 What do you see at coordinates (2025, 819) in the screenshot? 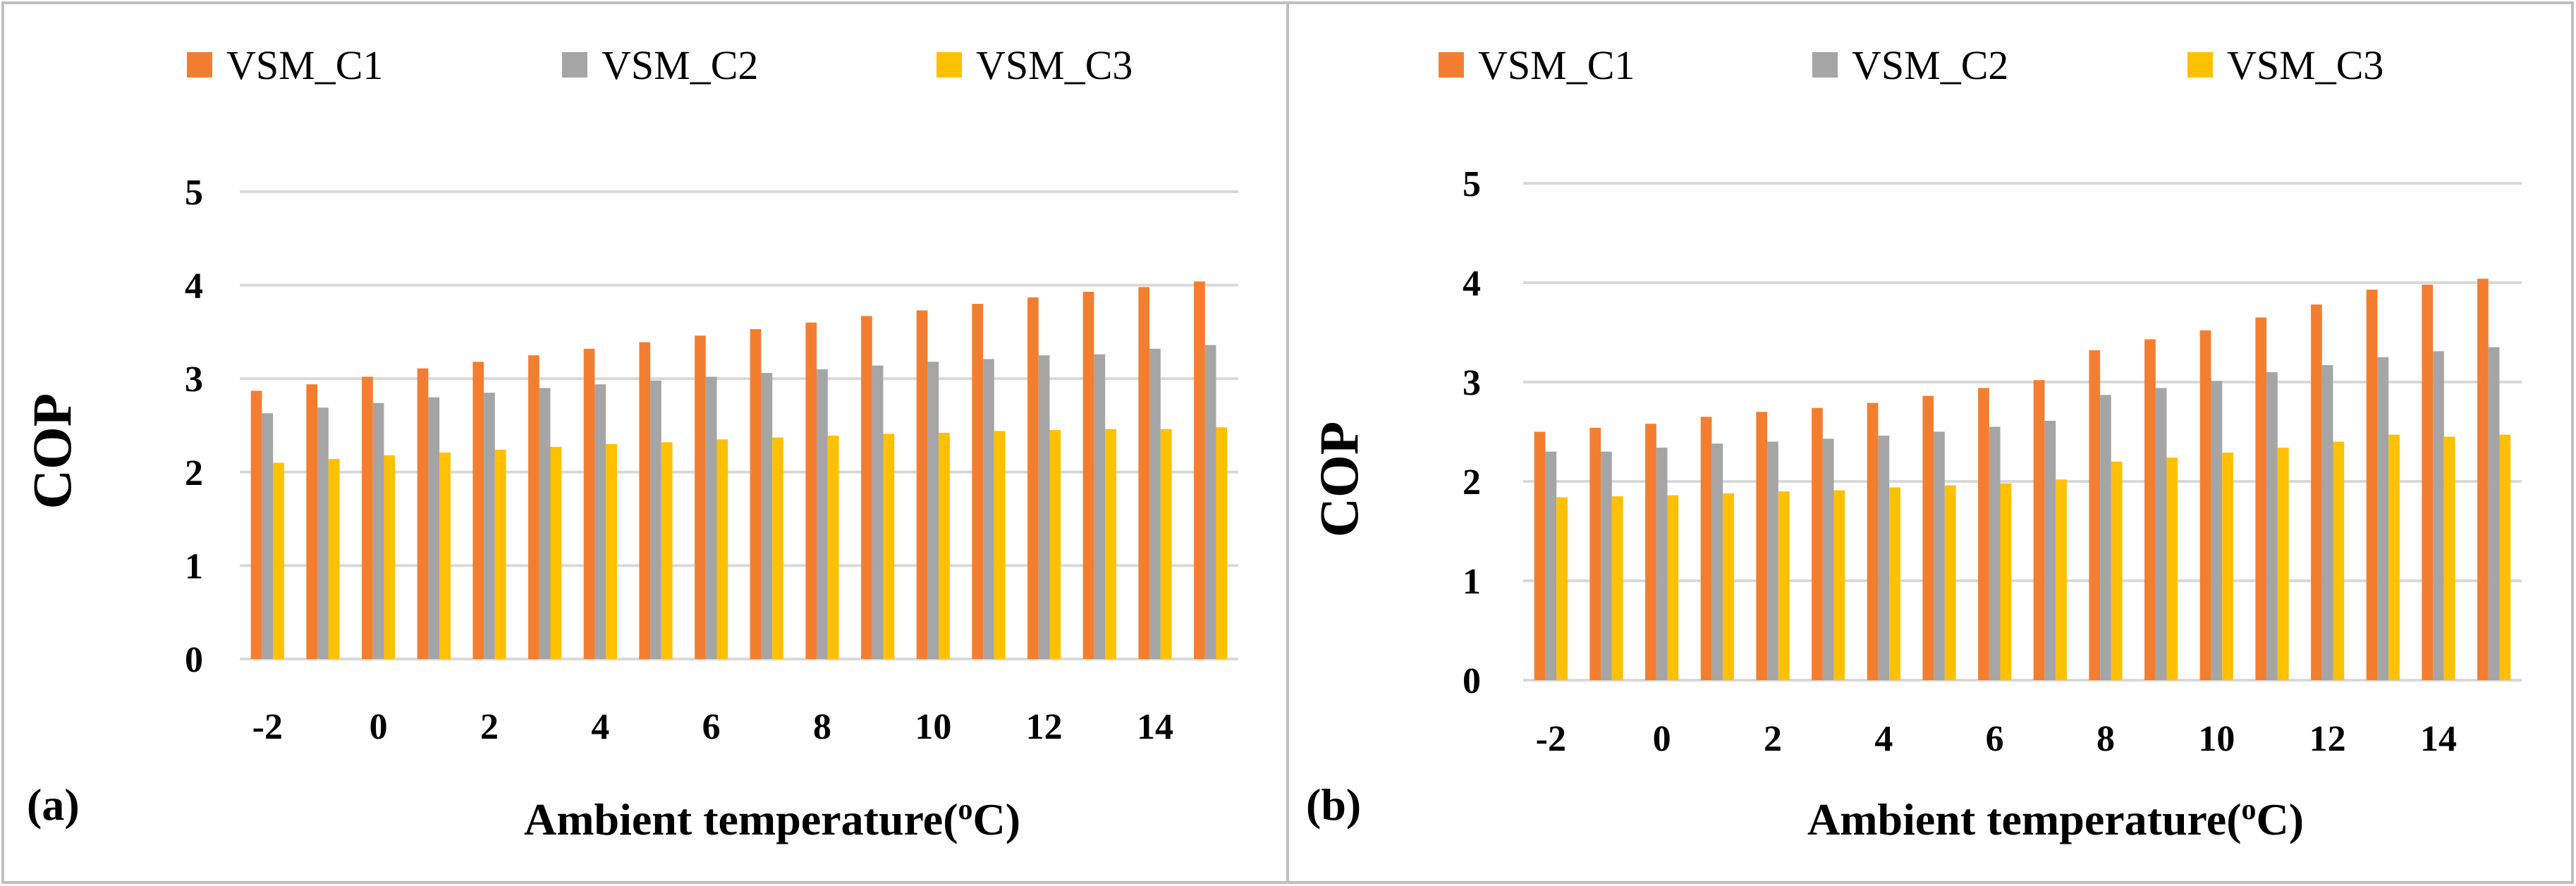
I see `x-axis-label-main: Ambient temperature(` at bounding box center [2025, 819].